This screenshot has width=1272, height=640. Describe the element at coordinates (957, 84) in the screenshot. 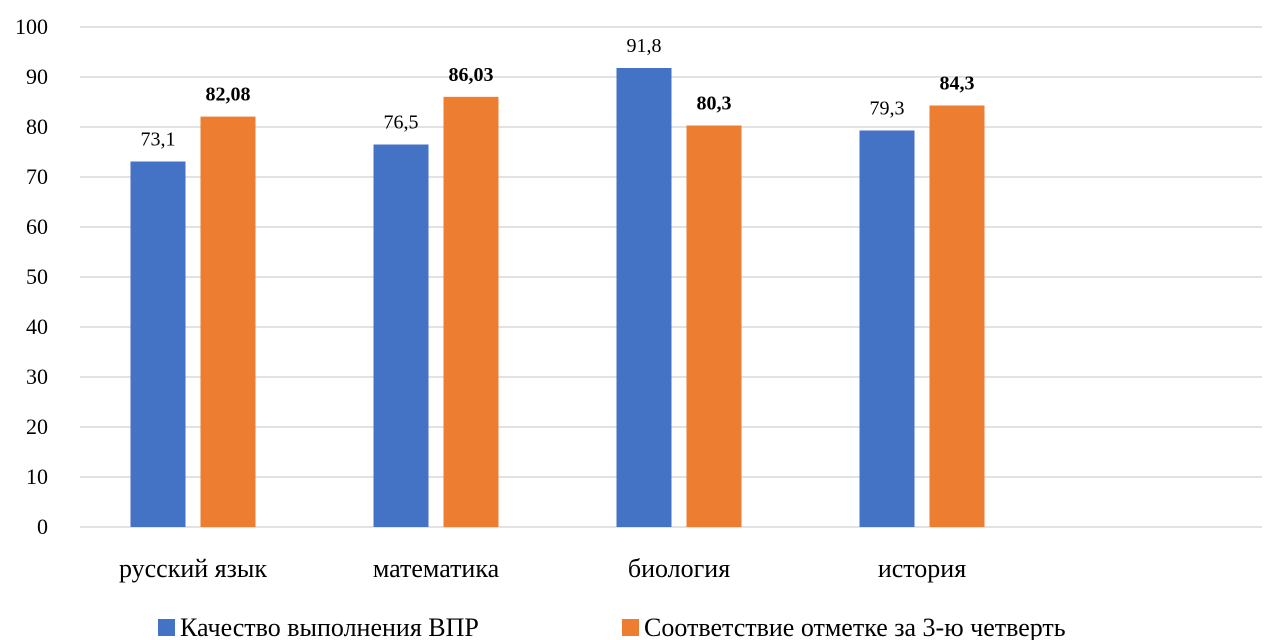

I see `data-label: 84,3` at that location.